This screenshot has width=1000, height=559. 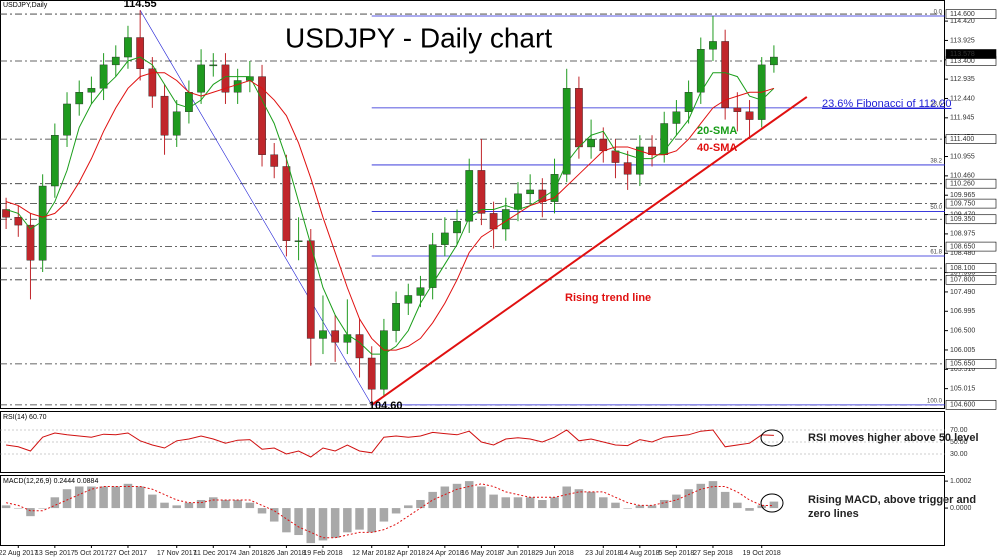 I want to click on y-tick-label: 107.985, so click(x=962, y=272).